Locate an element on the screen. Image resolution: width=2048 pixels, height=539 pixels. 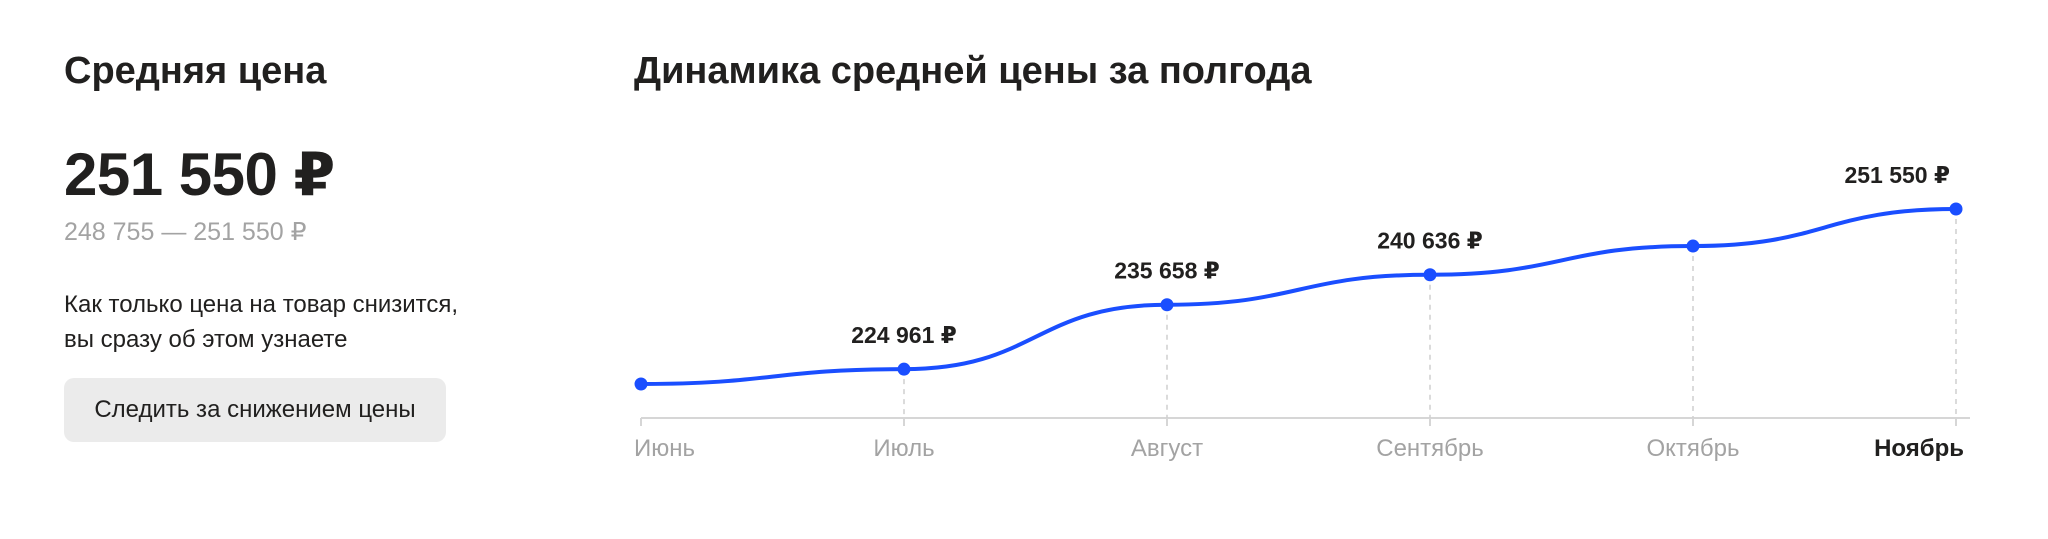
value-label: 251 550 ₽ is located at coordinates (1897, 175).